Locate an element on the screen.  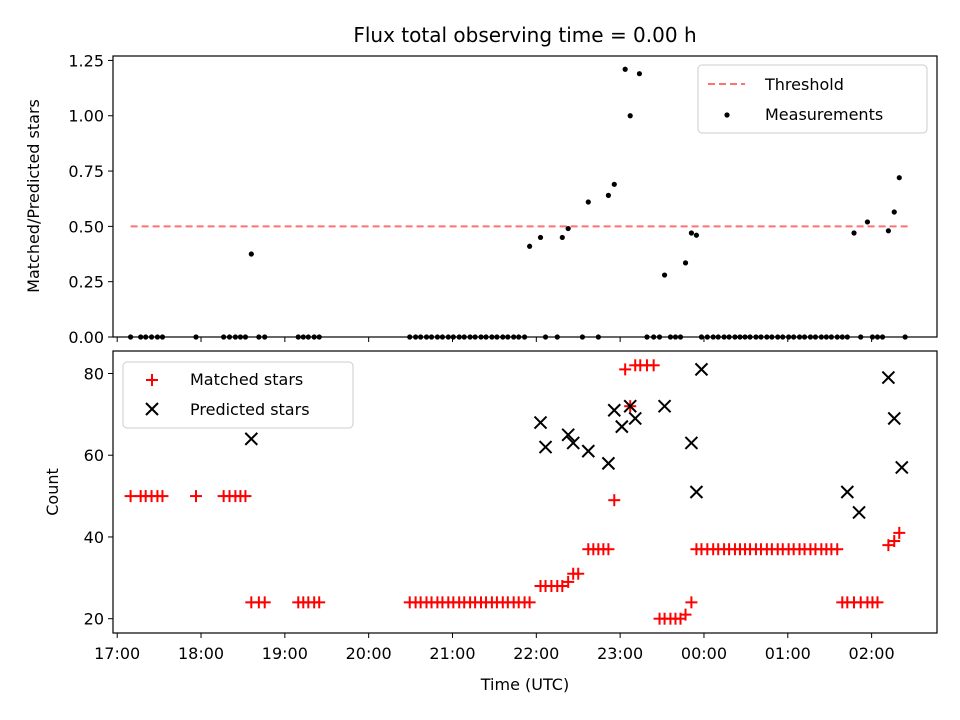
top-y-tick-label: 0.75 is located at coordinates (86, 171).